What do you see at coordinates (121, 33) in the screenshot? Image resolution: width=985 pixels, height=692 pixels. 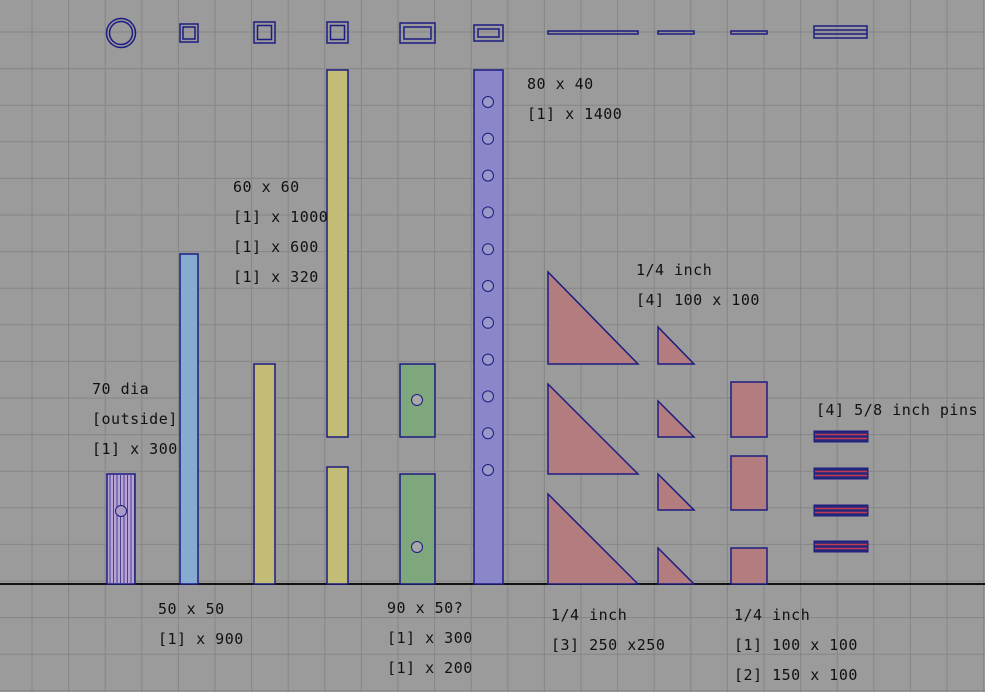 I see `tube-cross-section` at bounding box center [121, 33].